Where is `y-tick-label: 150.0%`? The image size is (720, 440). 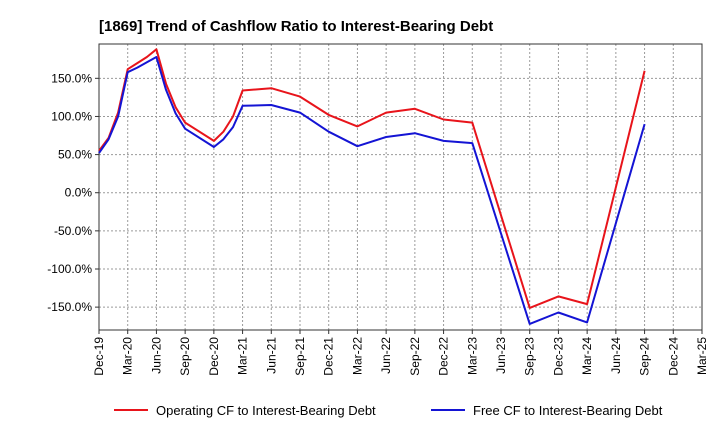
y-tick-label: 150.0% is located at coordinates (71, 78).